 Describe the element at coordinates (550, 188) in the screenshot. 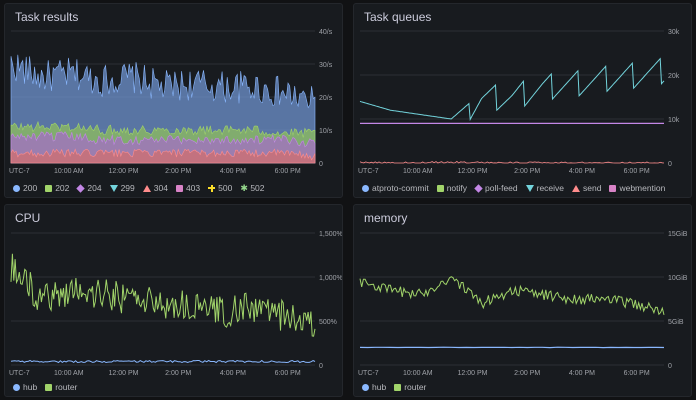

I see `legend-label: receive` at that location.